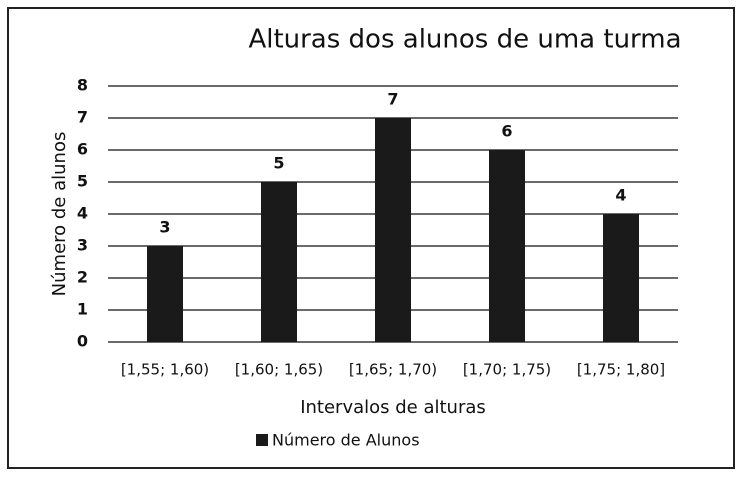 The height and width of the screenshot is (480, 742). Describe the element at coordinates (506, 131) in the screenshot. I see `data-label: 6` at that location.